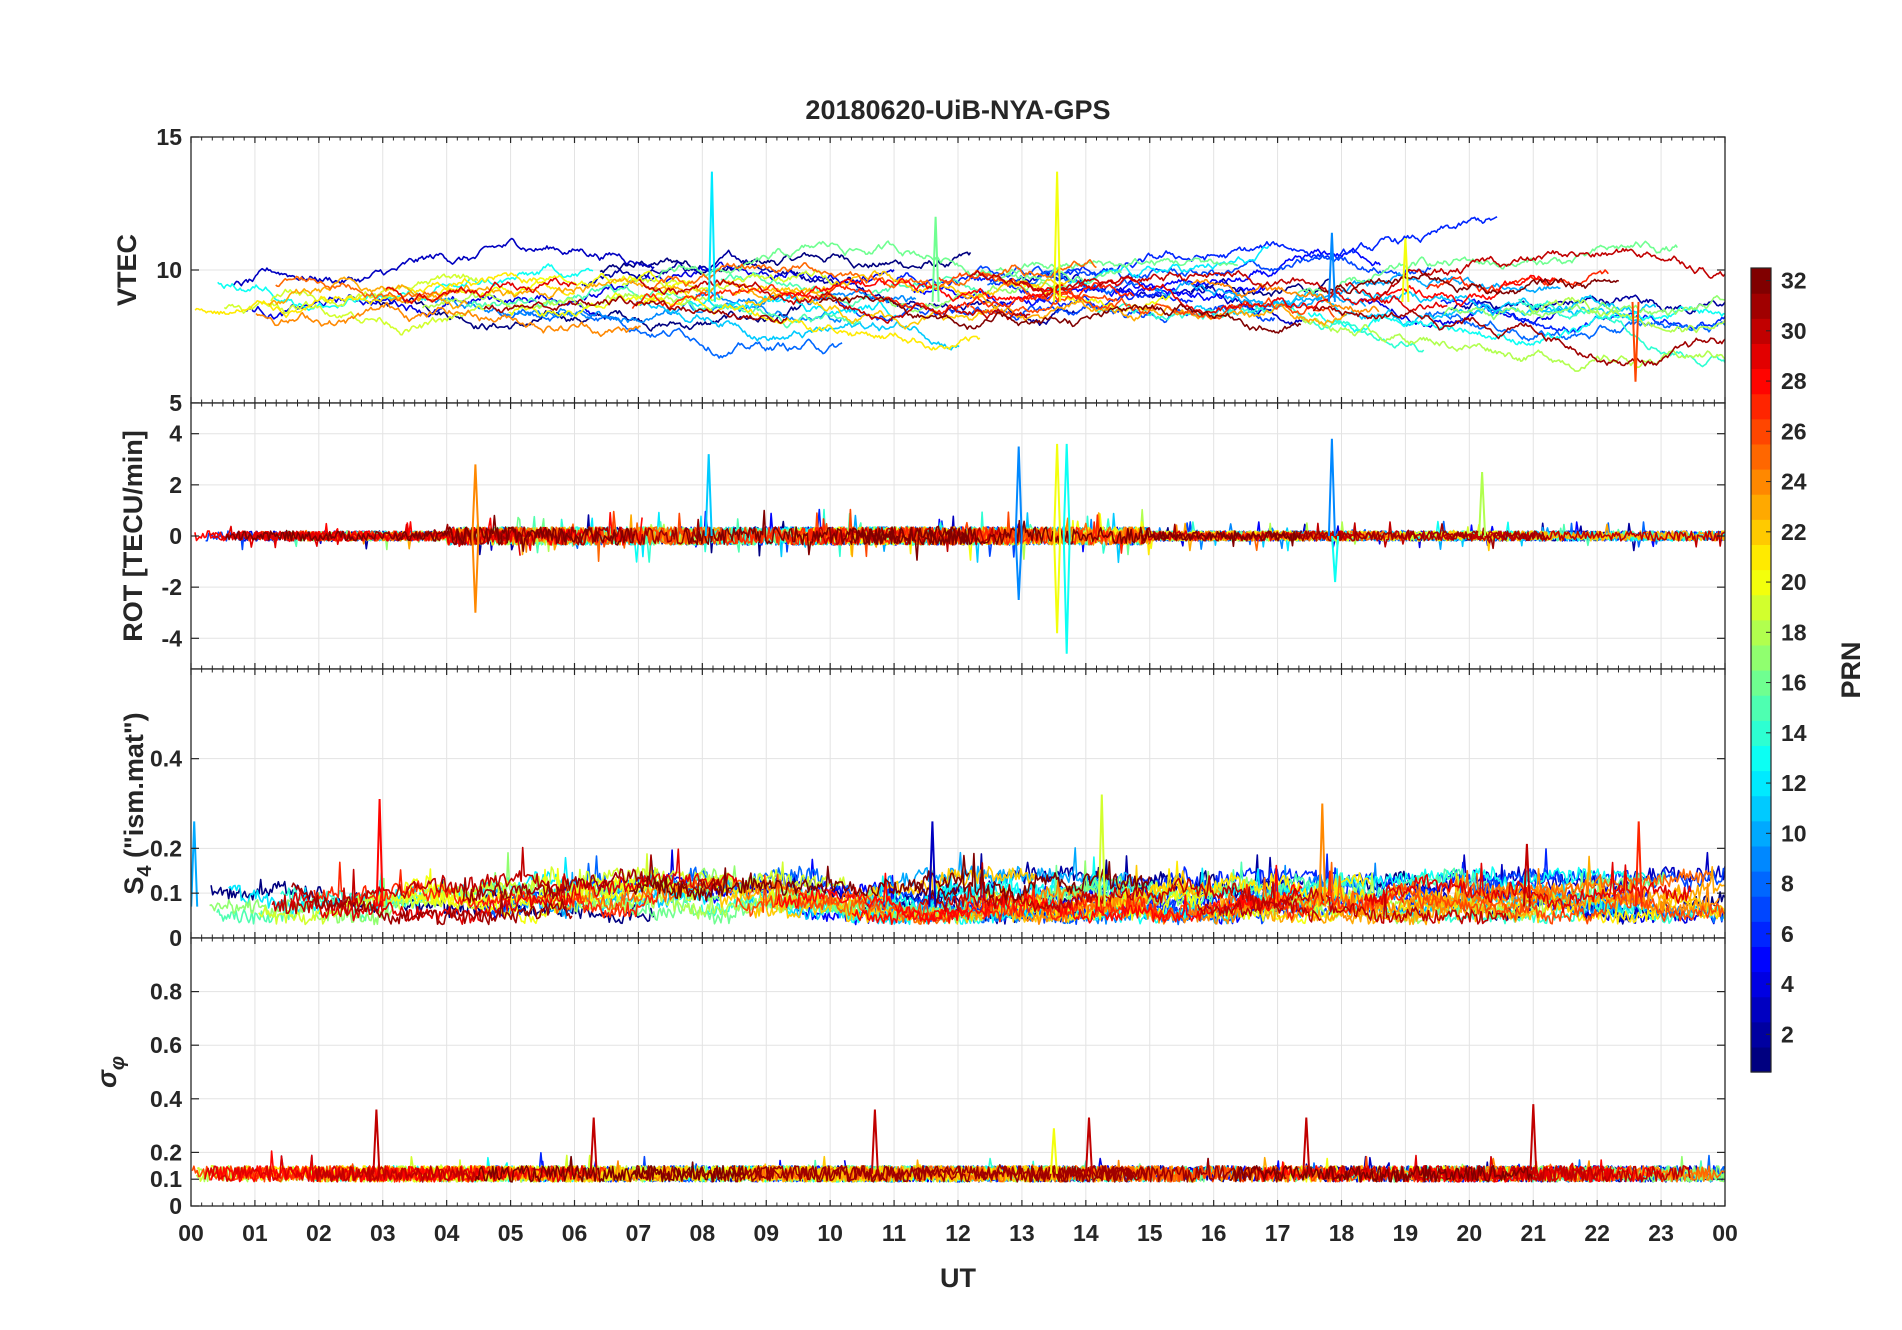 Image resolution: width=1902 pixels, height=1330 pixels. Describe the element at coordinates (1794, 431) in the screenshot. I see `colorbar-tick-label: 26` at that location.